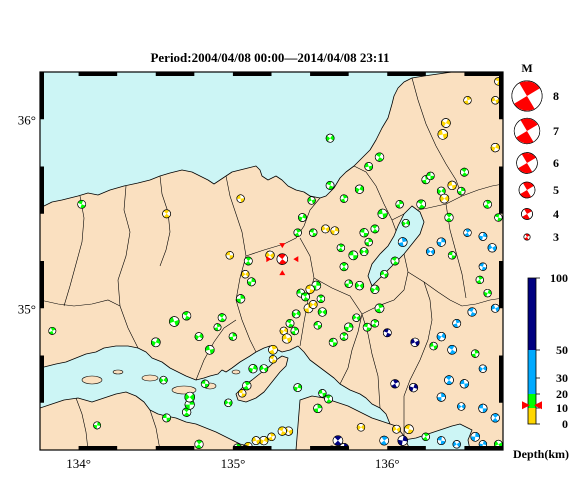 The image size is (580, 500). I want to click on magnitude-legend-label: 7, so click(556, 131).